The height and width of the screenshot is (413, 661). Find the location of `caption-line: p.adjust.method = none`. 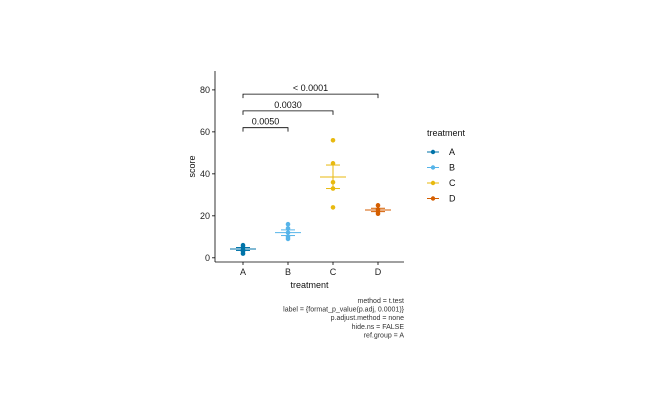

caption-line: p.adjust.method = none is located at coordinates (367, 318).